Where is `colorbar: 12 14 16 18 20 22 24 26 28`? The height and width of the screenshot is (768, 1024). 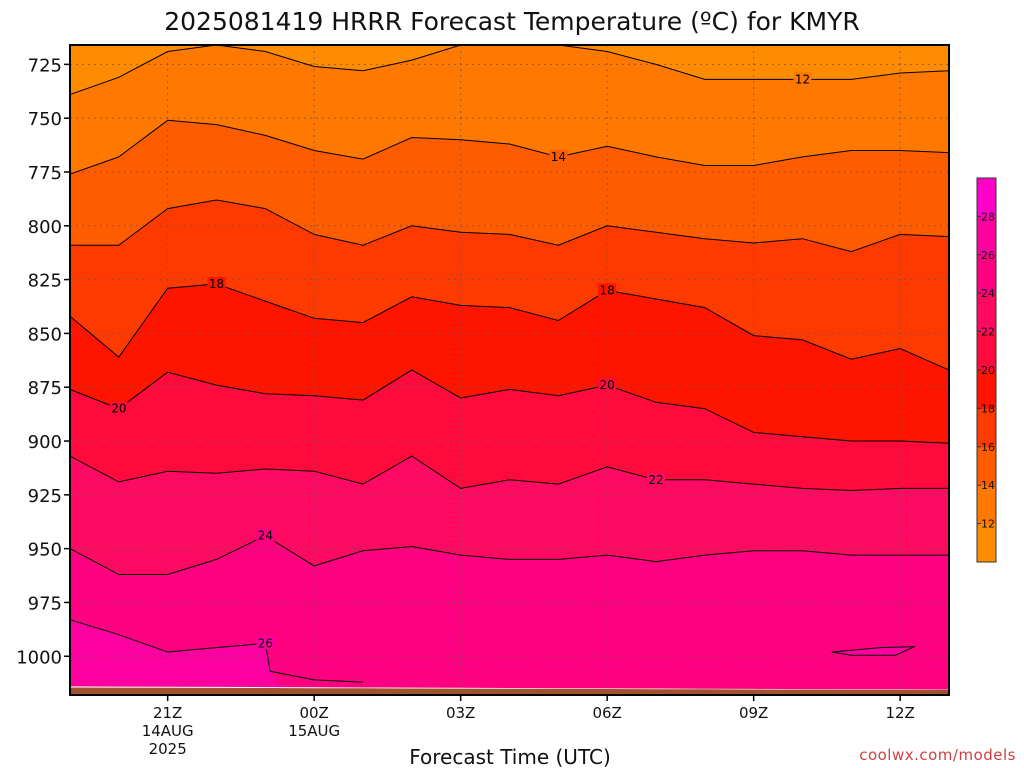 colorbar: 12 14 16 18 20 22 24 26 28 is located at coordinates (986, 370).